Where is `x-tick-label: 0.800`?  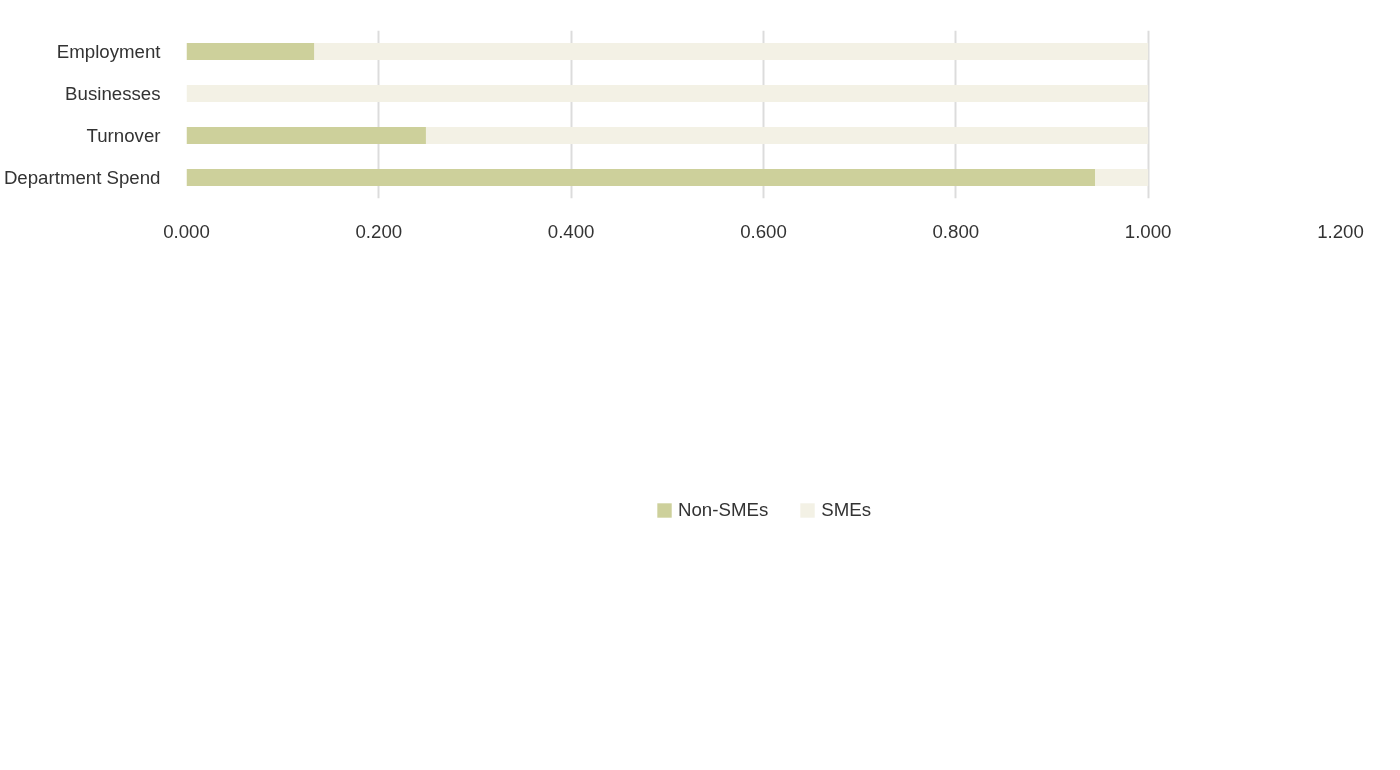 x-tick-label: 0.800 is located at coordinates (956, 231).